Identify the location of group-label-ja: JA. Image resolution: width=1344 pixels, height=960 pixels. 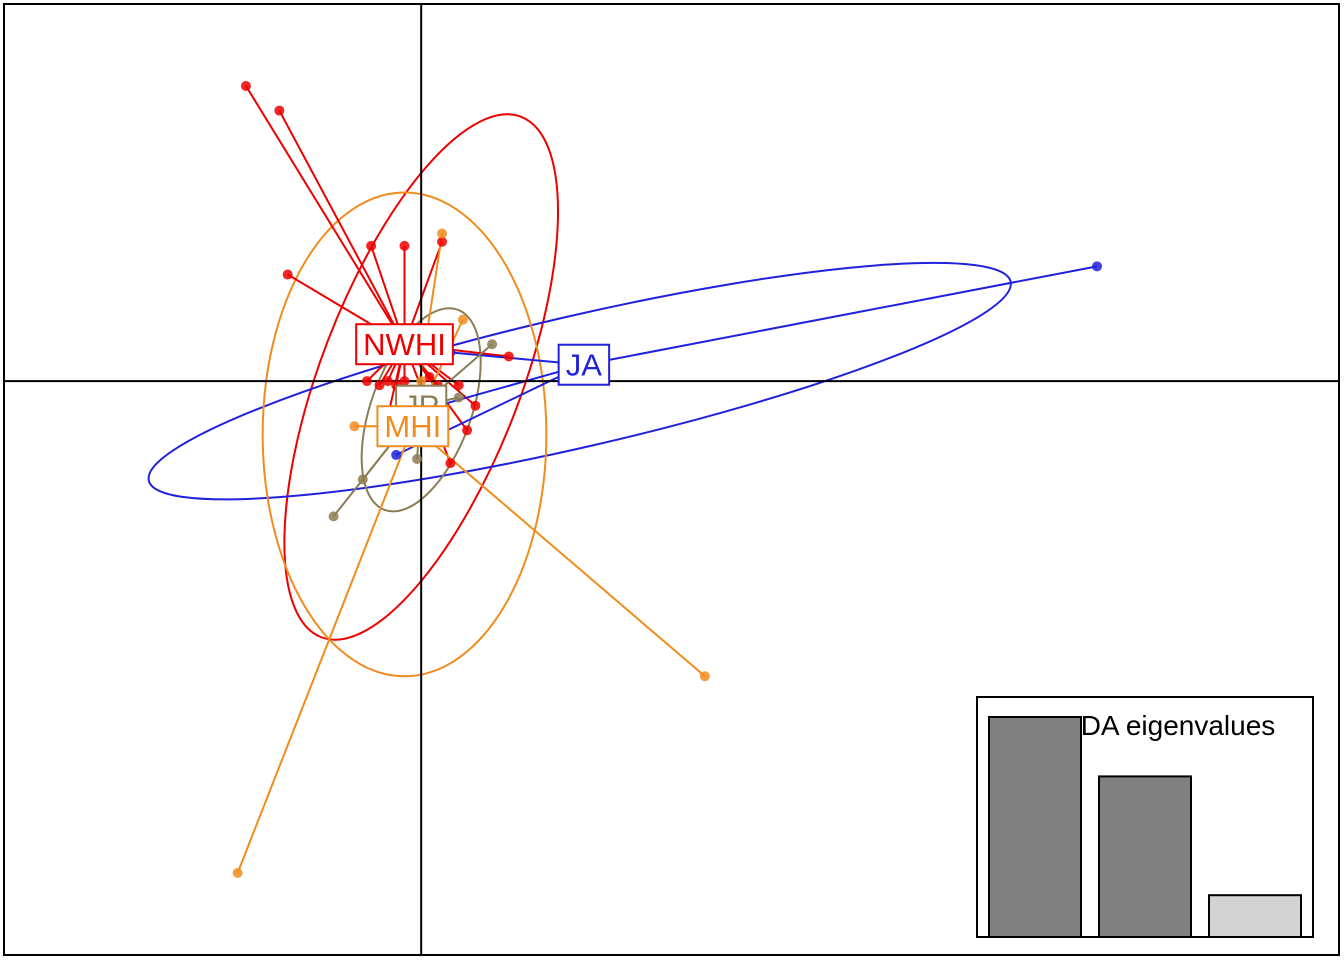
(584, 364).